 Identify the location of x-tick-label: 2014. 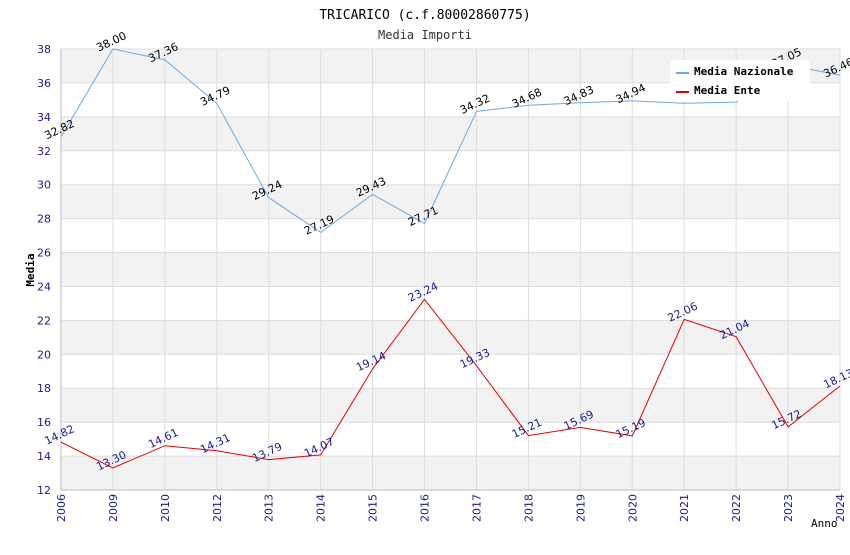
(321, 508).